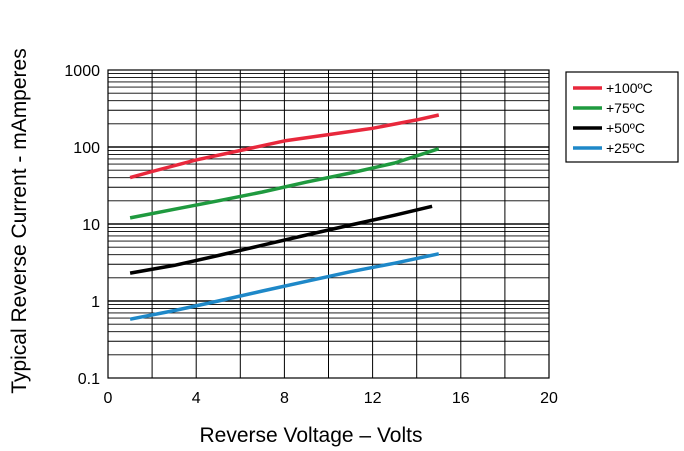 The height and width of the screenshot is (451, 684). I want to click on x-axis-title: Reverse Voltage – Volts, so click(311, 435).